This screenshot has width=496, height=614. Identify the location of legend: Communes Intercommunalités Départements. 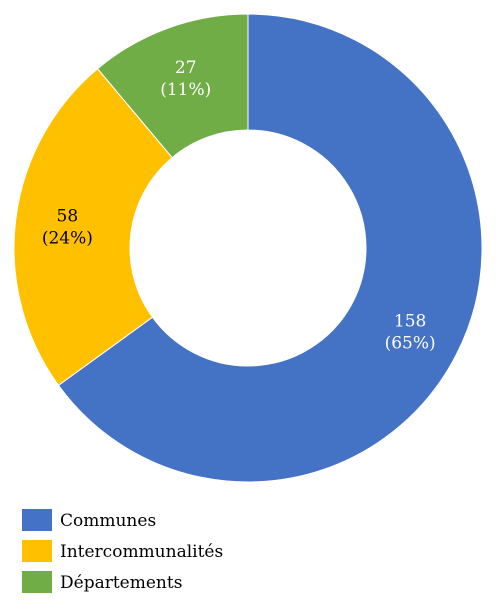
(122, 551).